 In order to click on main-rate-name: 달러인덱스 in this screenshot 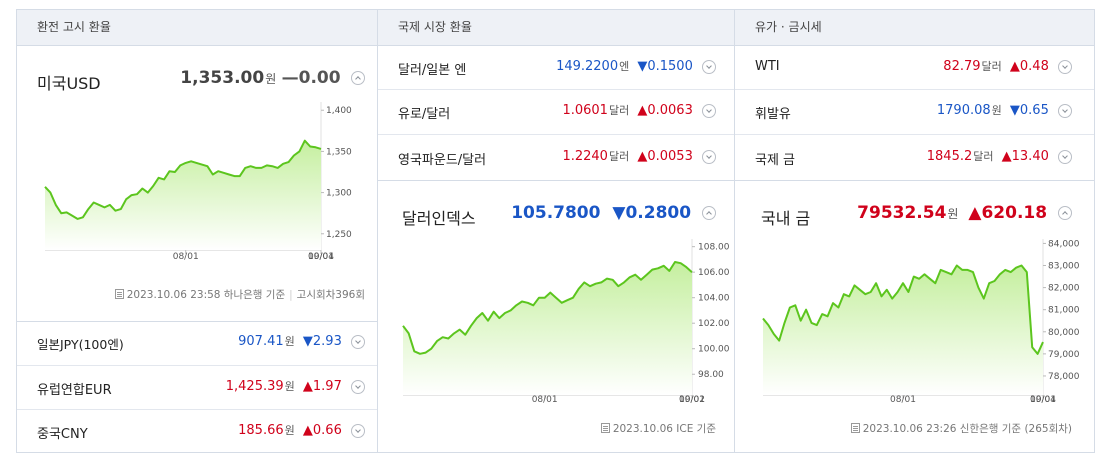, I will do `click(439, 218)`.